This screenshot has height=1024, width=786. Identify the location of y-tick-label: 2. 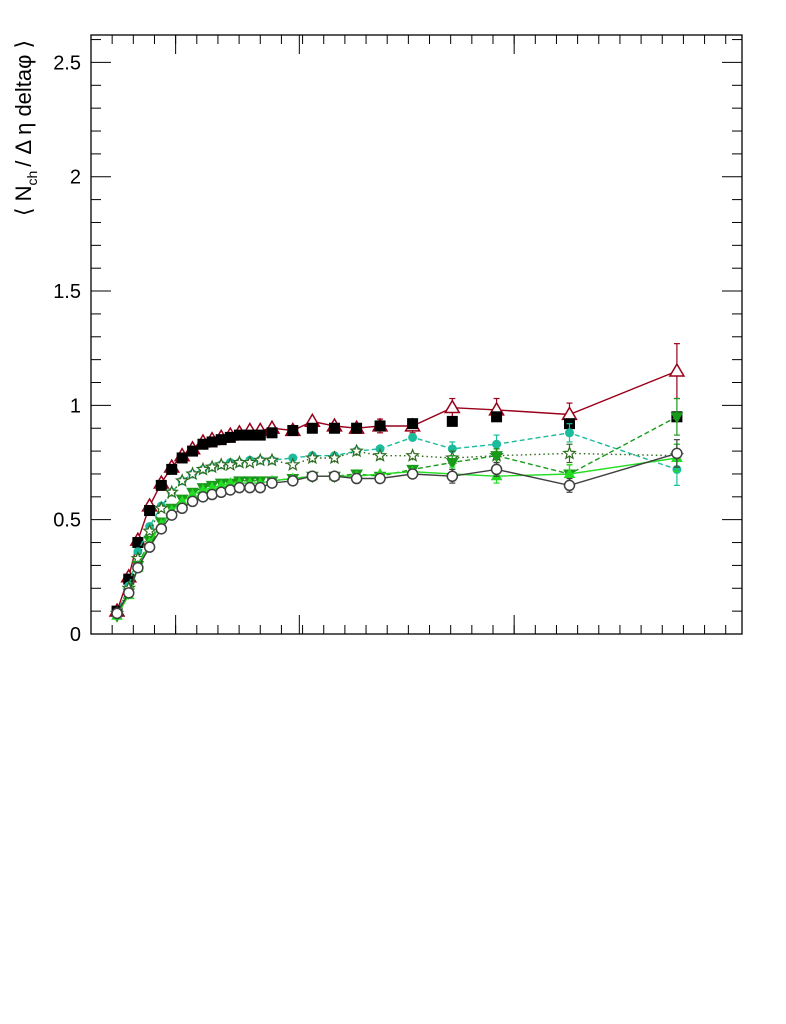
(75, 178).